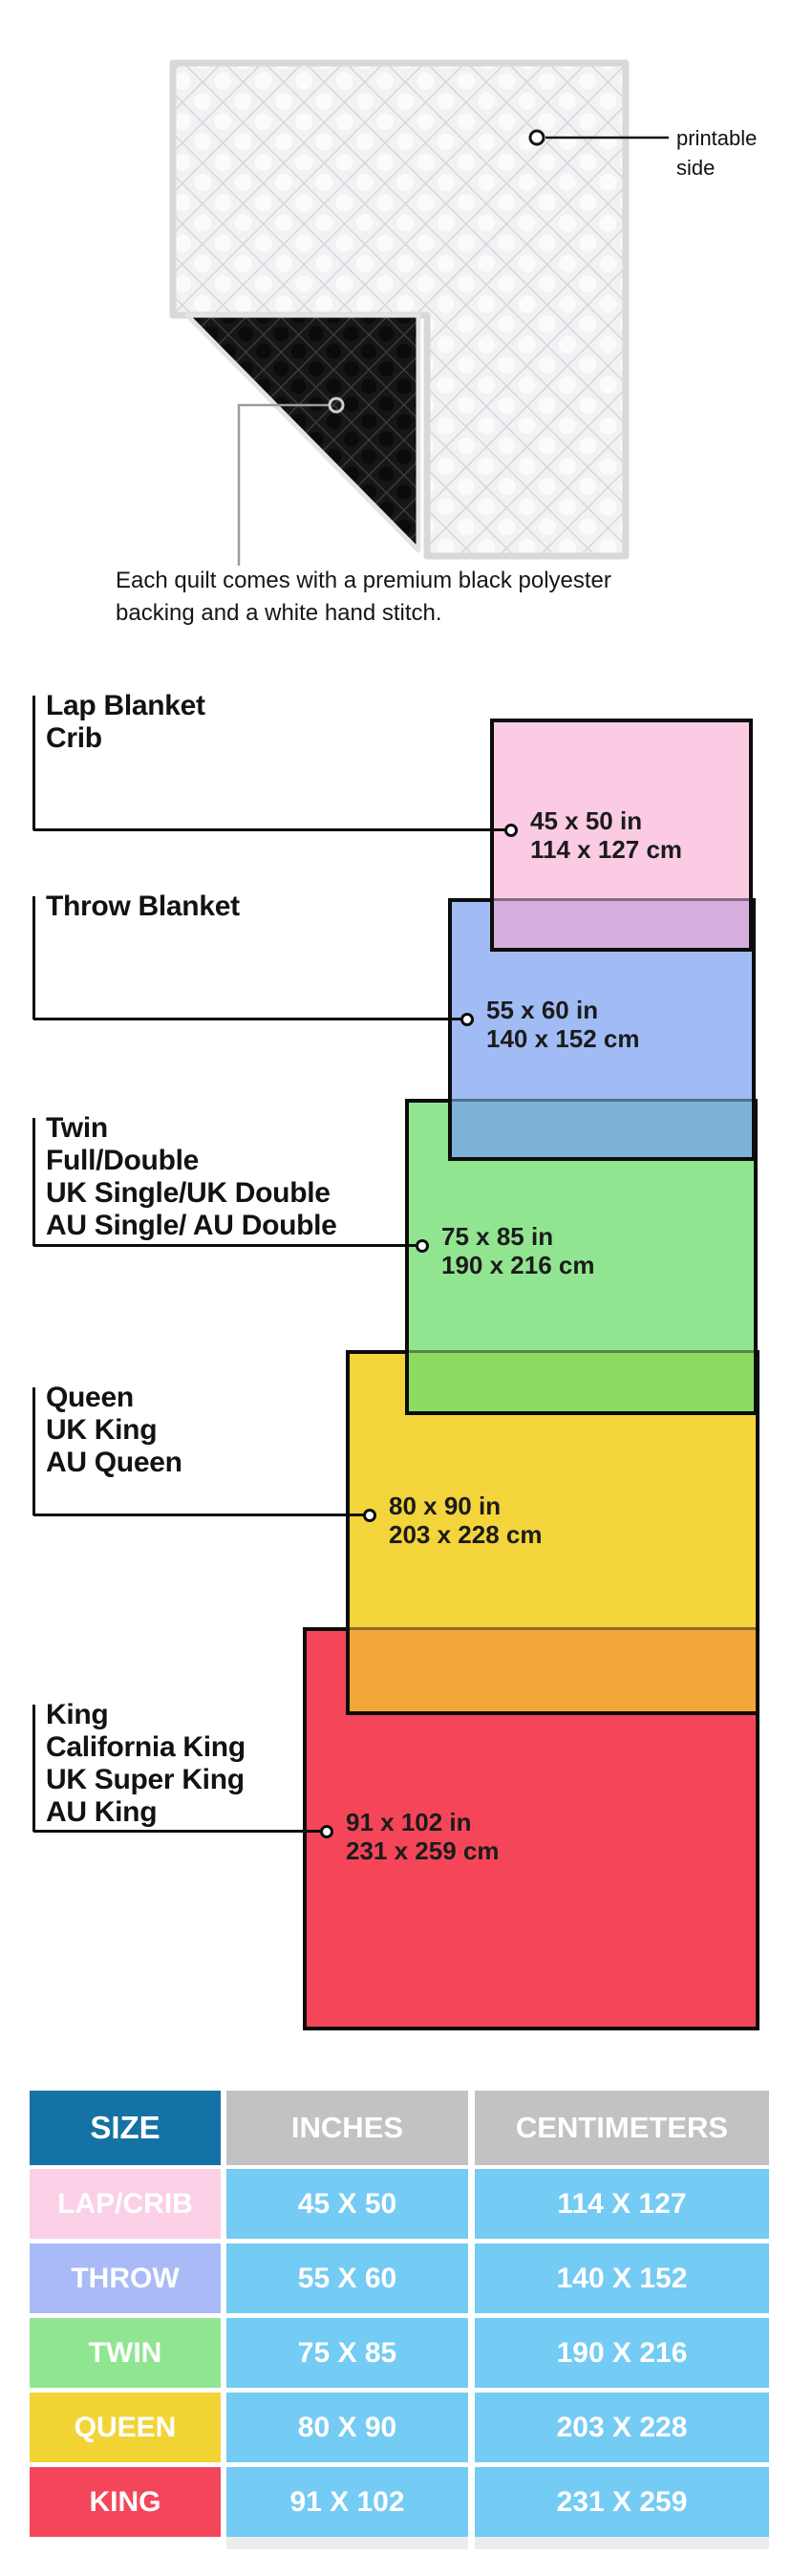 The height and width of the screenshot is (2576, 791). What do you see at coordinates (279, 613) in the screenshot?
I see `quilt-caption-line2: backing and a white hand stitch.` at bounding box center [279, 613].